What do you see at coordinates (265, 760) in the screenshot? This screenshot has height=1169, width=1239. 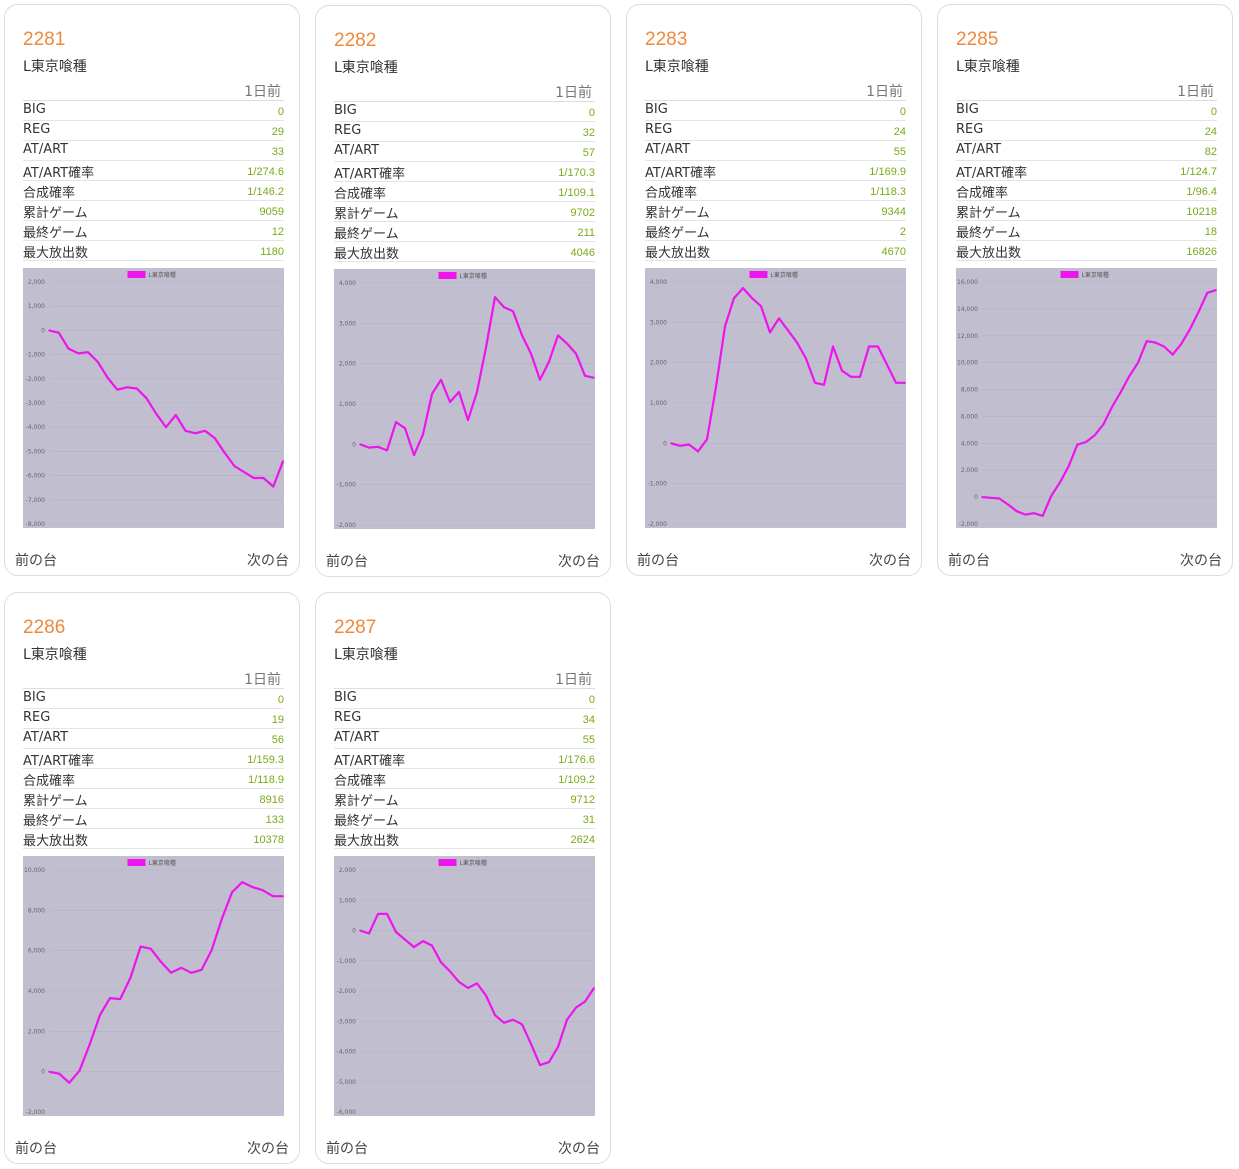 I see `stat-value: 1/159.3` at bounding box center [265, 760].